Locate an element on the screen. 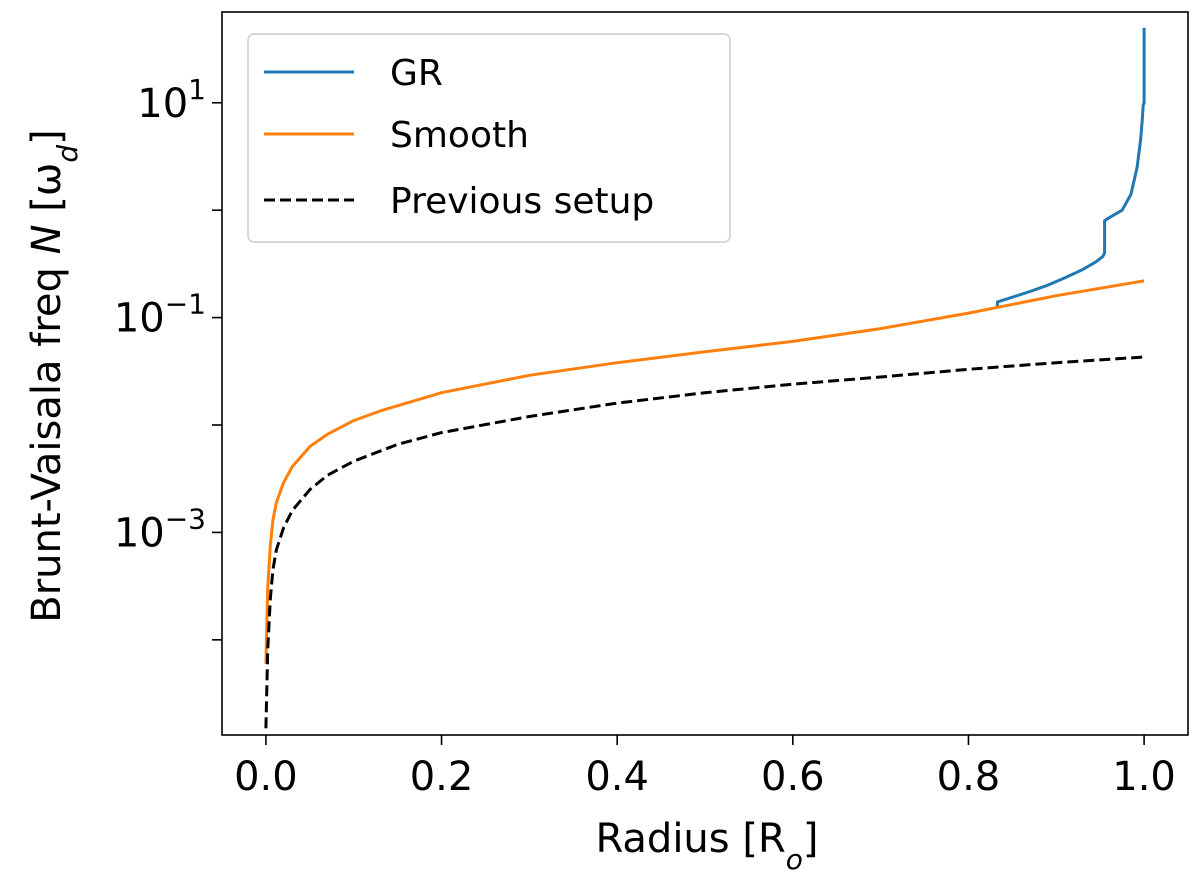 Image resolution: width=1200 pixels, height=877 pixels. series-line-gr is located at coordinates (1070, 167).